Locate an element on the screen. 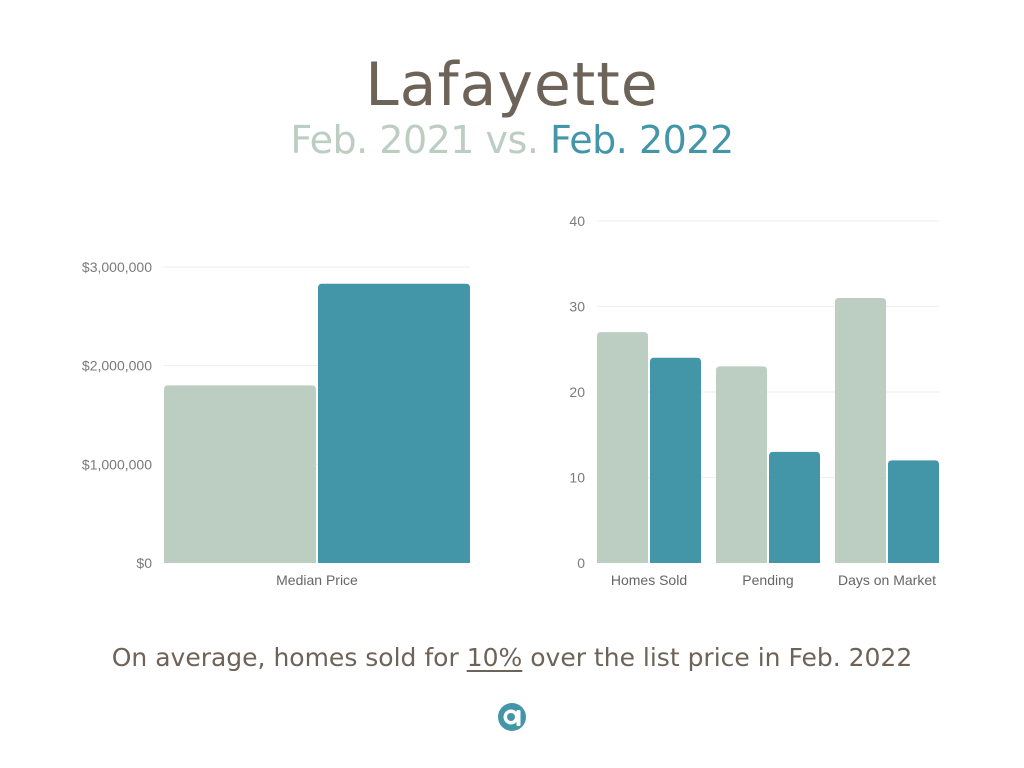  category-label: Pending is located at coordinates (767, 580).